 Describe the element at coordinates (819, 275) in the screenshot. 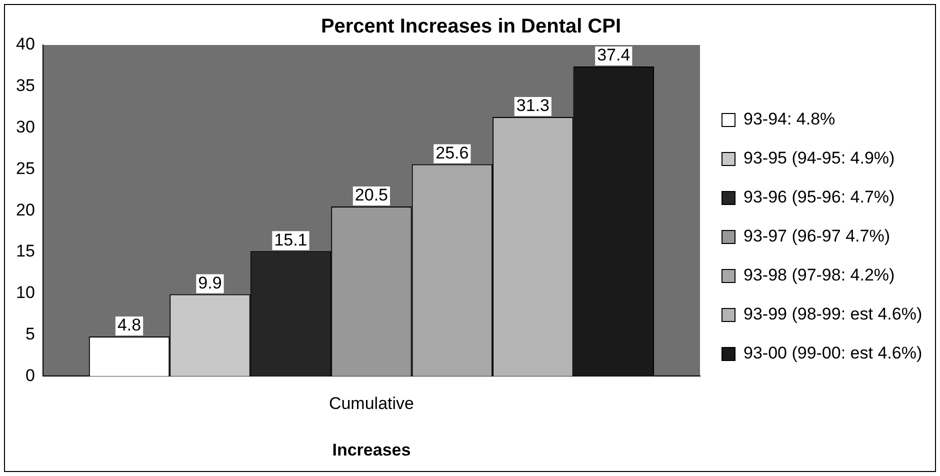

I see `legend-label: 93-98 (97-98: 4.2%)` at that location.